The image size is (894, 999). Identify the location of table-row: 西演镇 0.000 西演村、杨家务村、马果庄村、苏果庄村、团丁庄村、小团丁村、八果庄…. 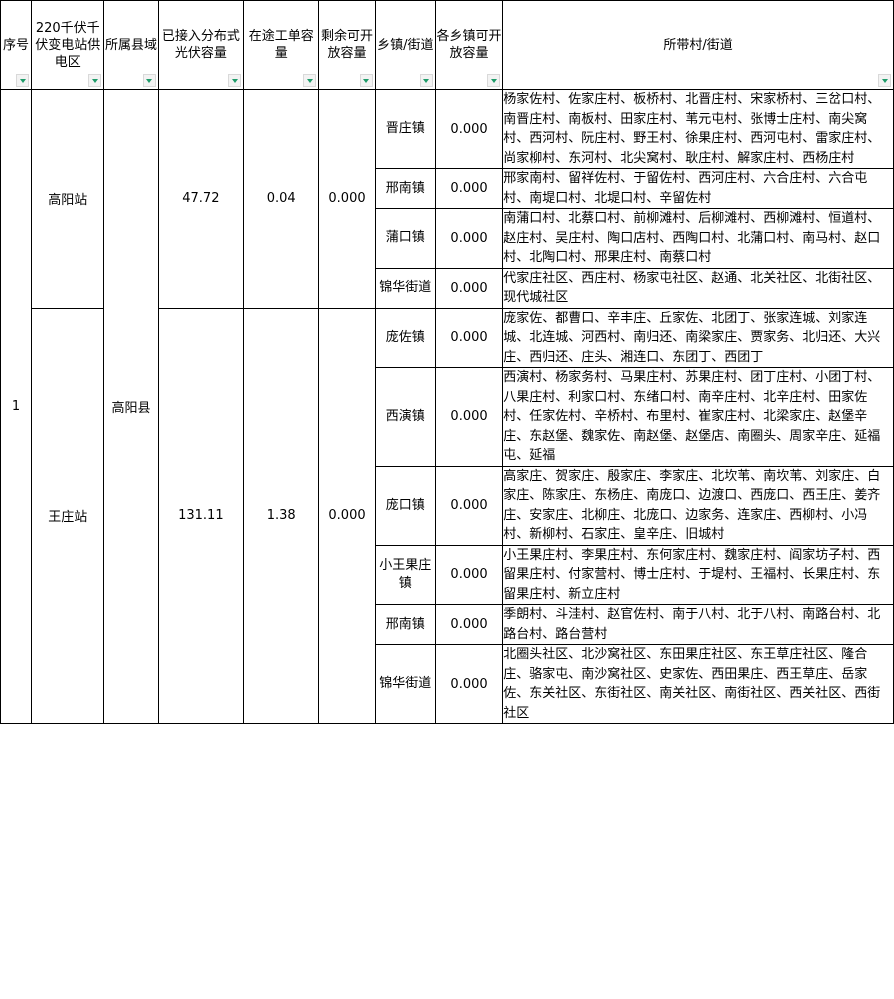
(447, 417).